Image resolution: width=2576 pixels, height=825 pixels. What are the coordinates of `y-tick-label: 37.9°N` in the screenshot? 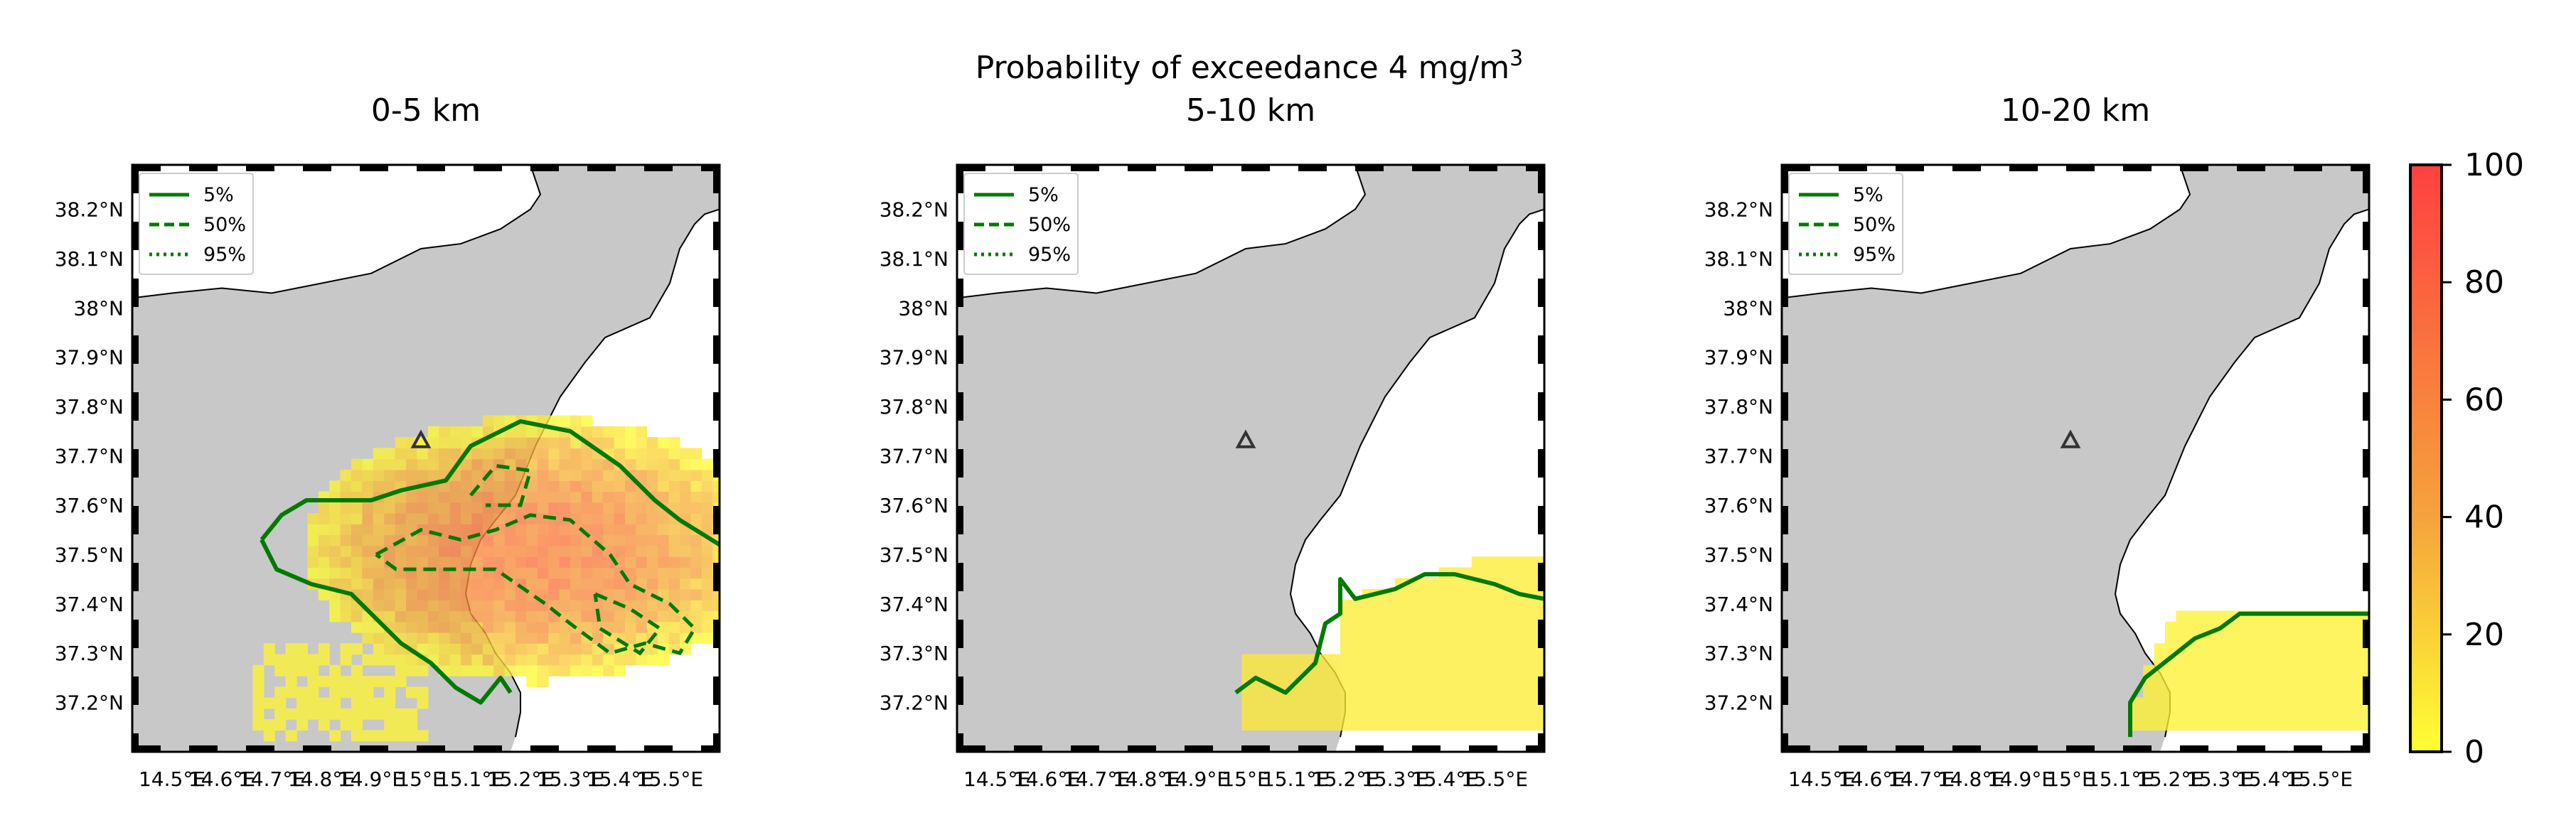 It's located at (914, 358).